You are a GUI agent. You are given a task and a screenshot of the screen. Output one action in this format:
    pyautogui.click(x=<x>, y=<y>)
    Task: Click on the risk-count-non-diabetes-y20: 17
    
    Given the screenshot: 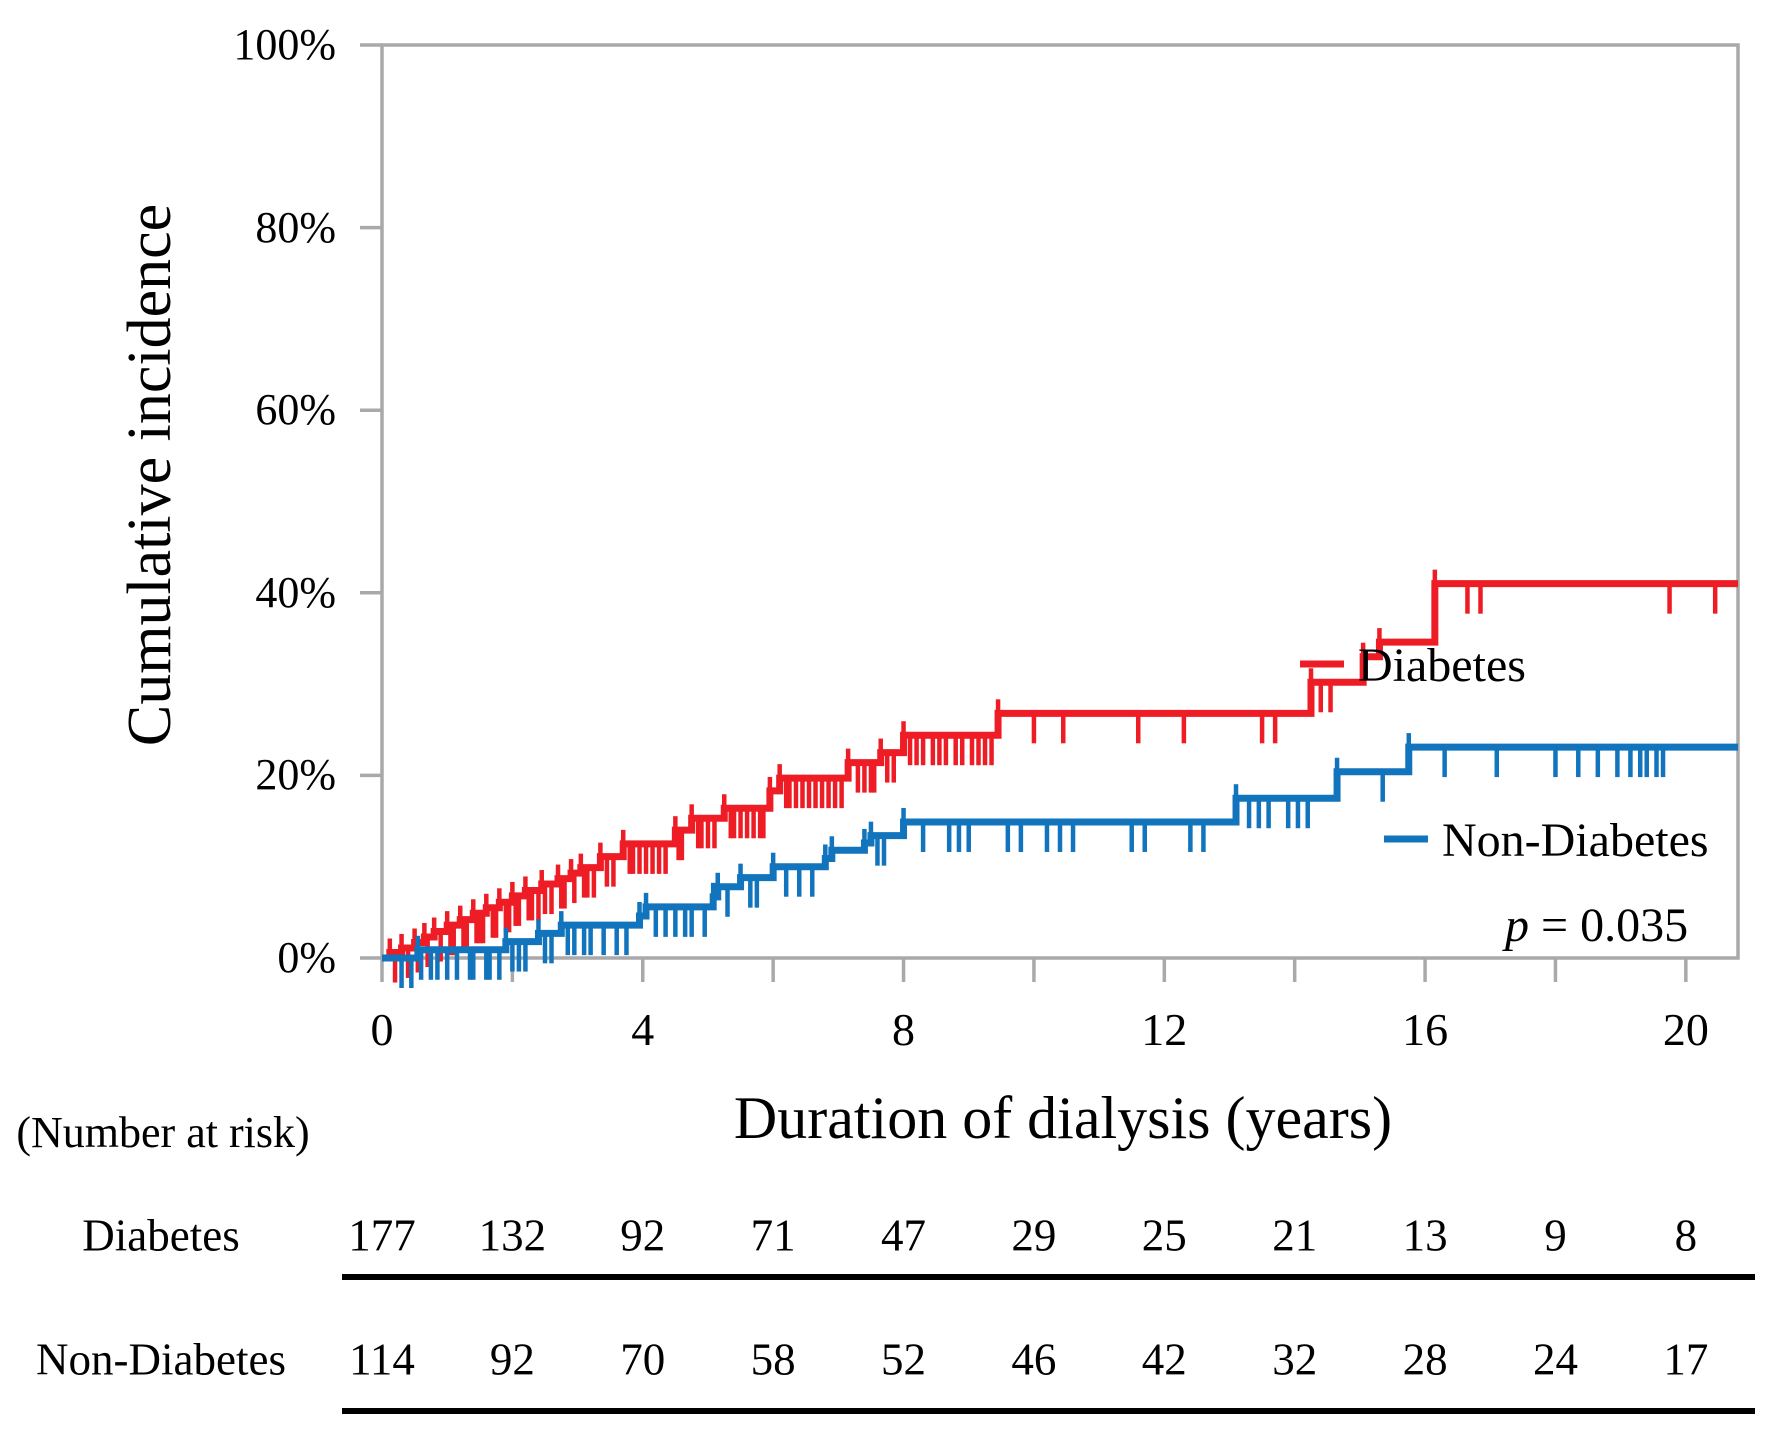 What is the action you would take?
    pyautogui.click(x=1686, y=1359)
    